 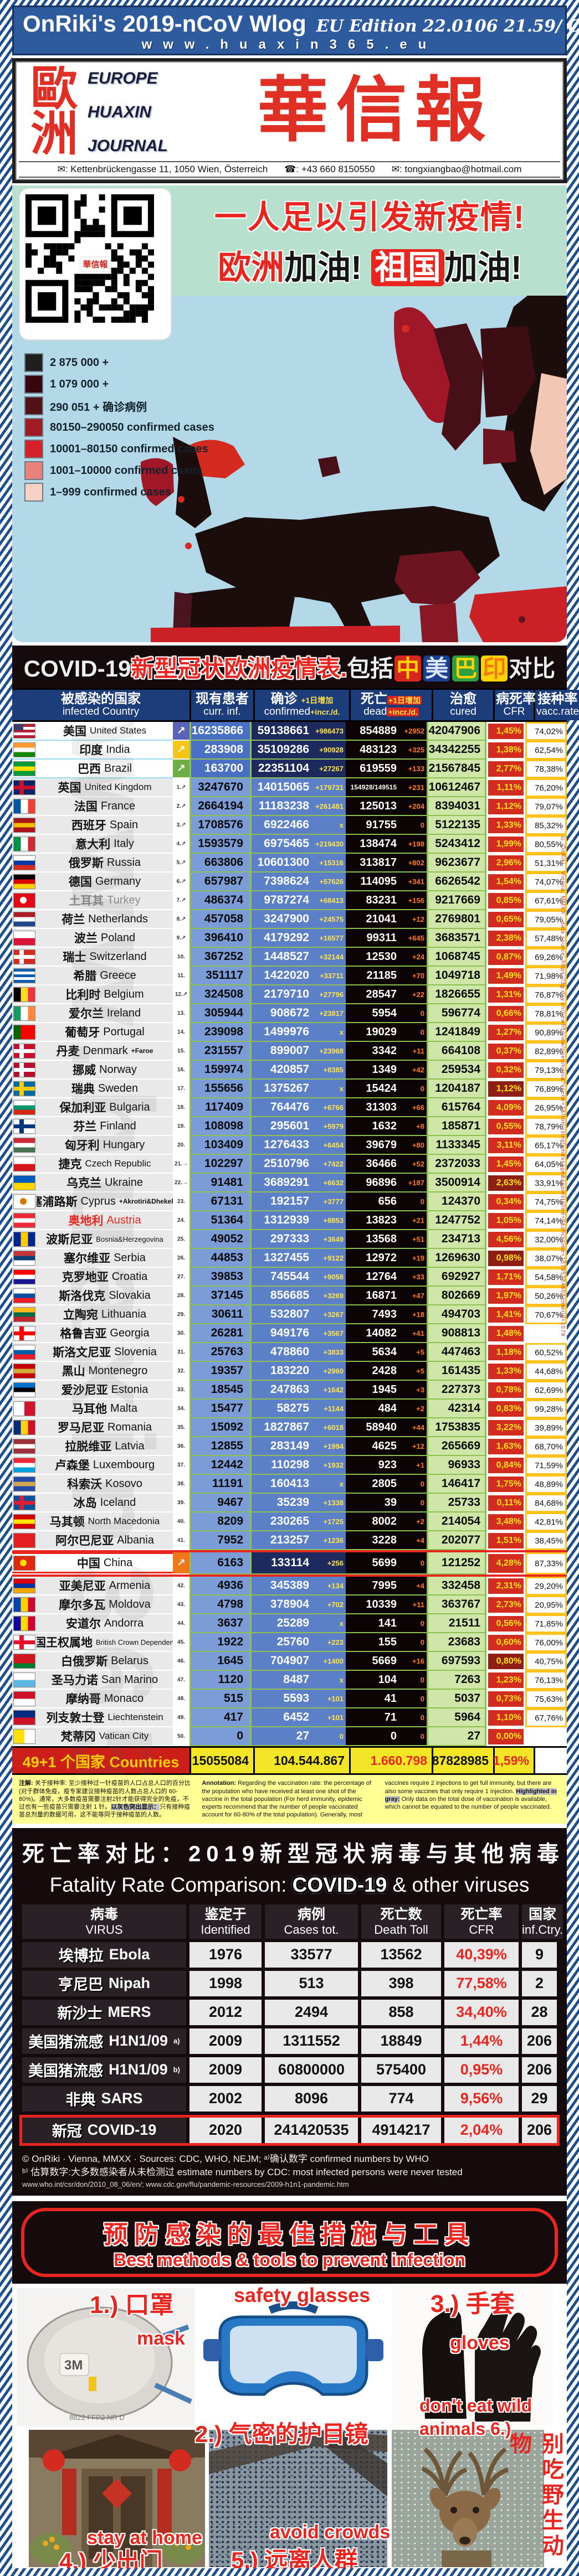 What do you see at coordinates (505, 1051) in the screenshot?
I see `cfr-value: 0,37%` at bounding box center [505, 1051].